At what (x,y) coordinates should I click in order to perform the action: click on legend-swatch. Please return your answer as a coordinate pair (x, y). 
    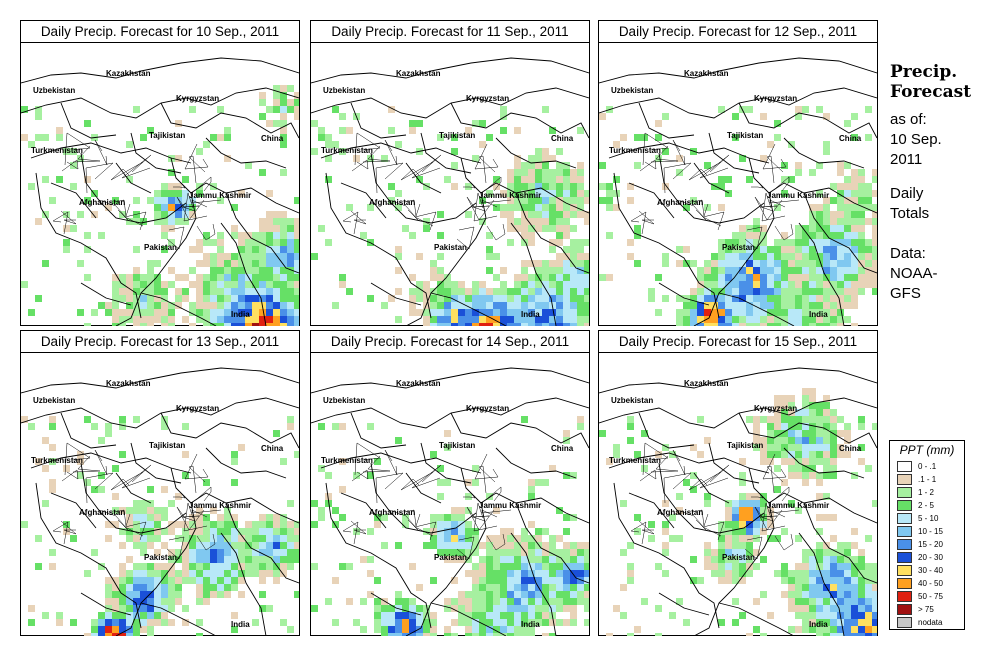
    Looking at the image, I should click on (904, 531).